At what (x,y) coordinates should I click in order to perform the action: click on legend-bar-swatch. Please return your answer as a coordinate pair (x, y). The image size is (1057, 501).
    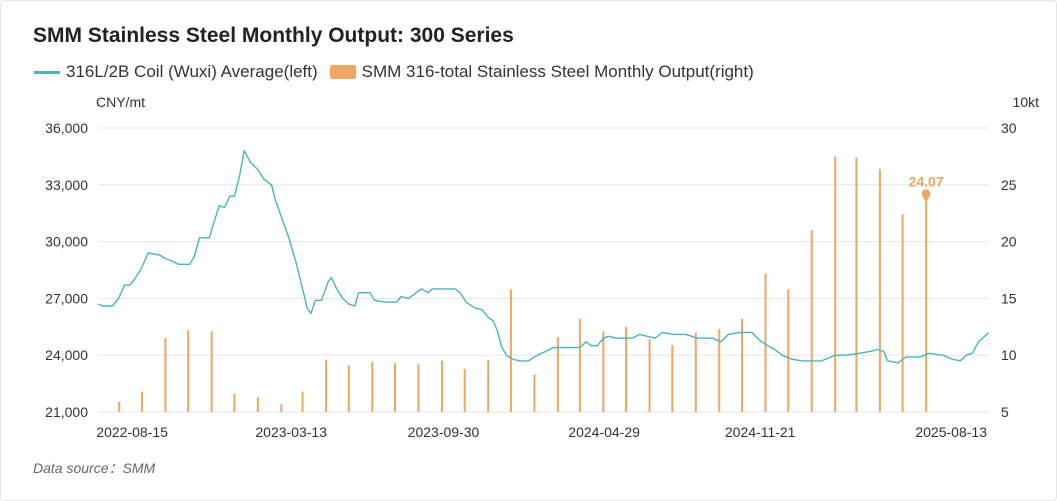
    Looking at the image, I should click on (342, 72).